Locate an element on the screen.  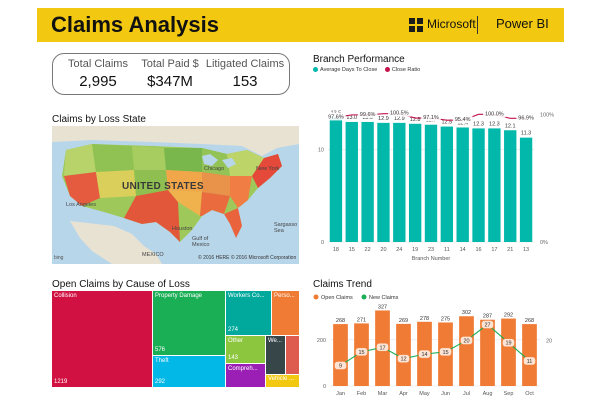
x-tick-label: Apr is located at coordinates (403, 394).